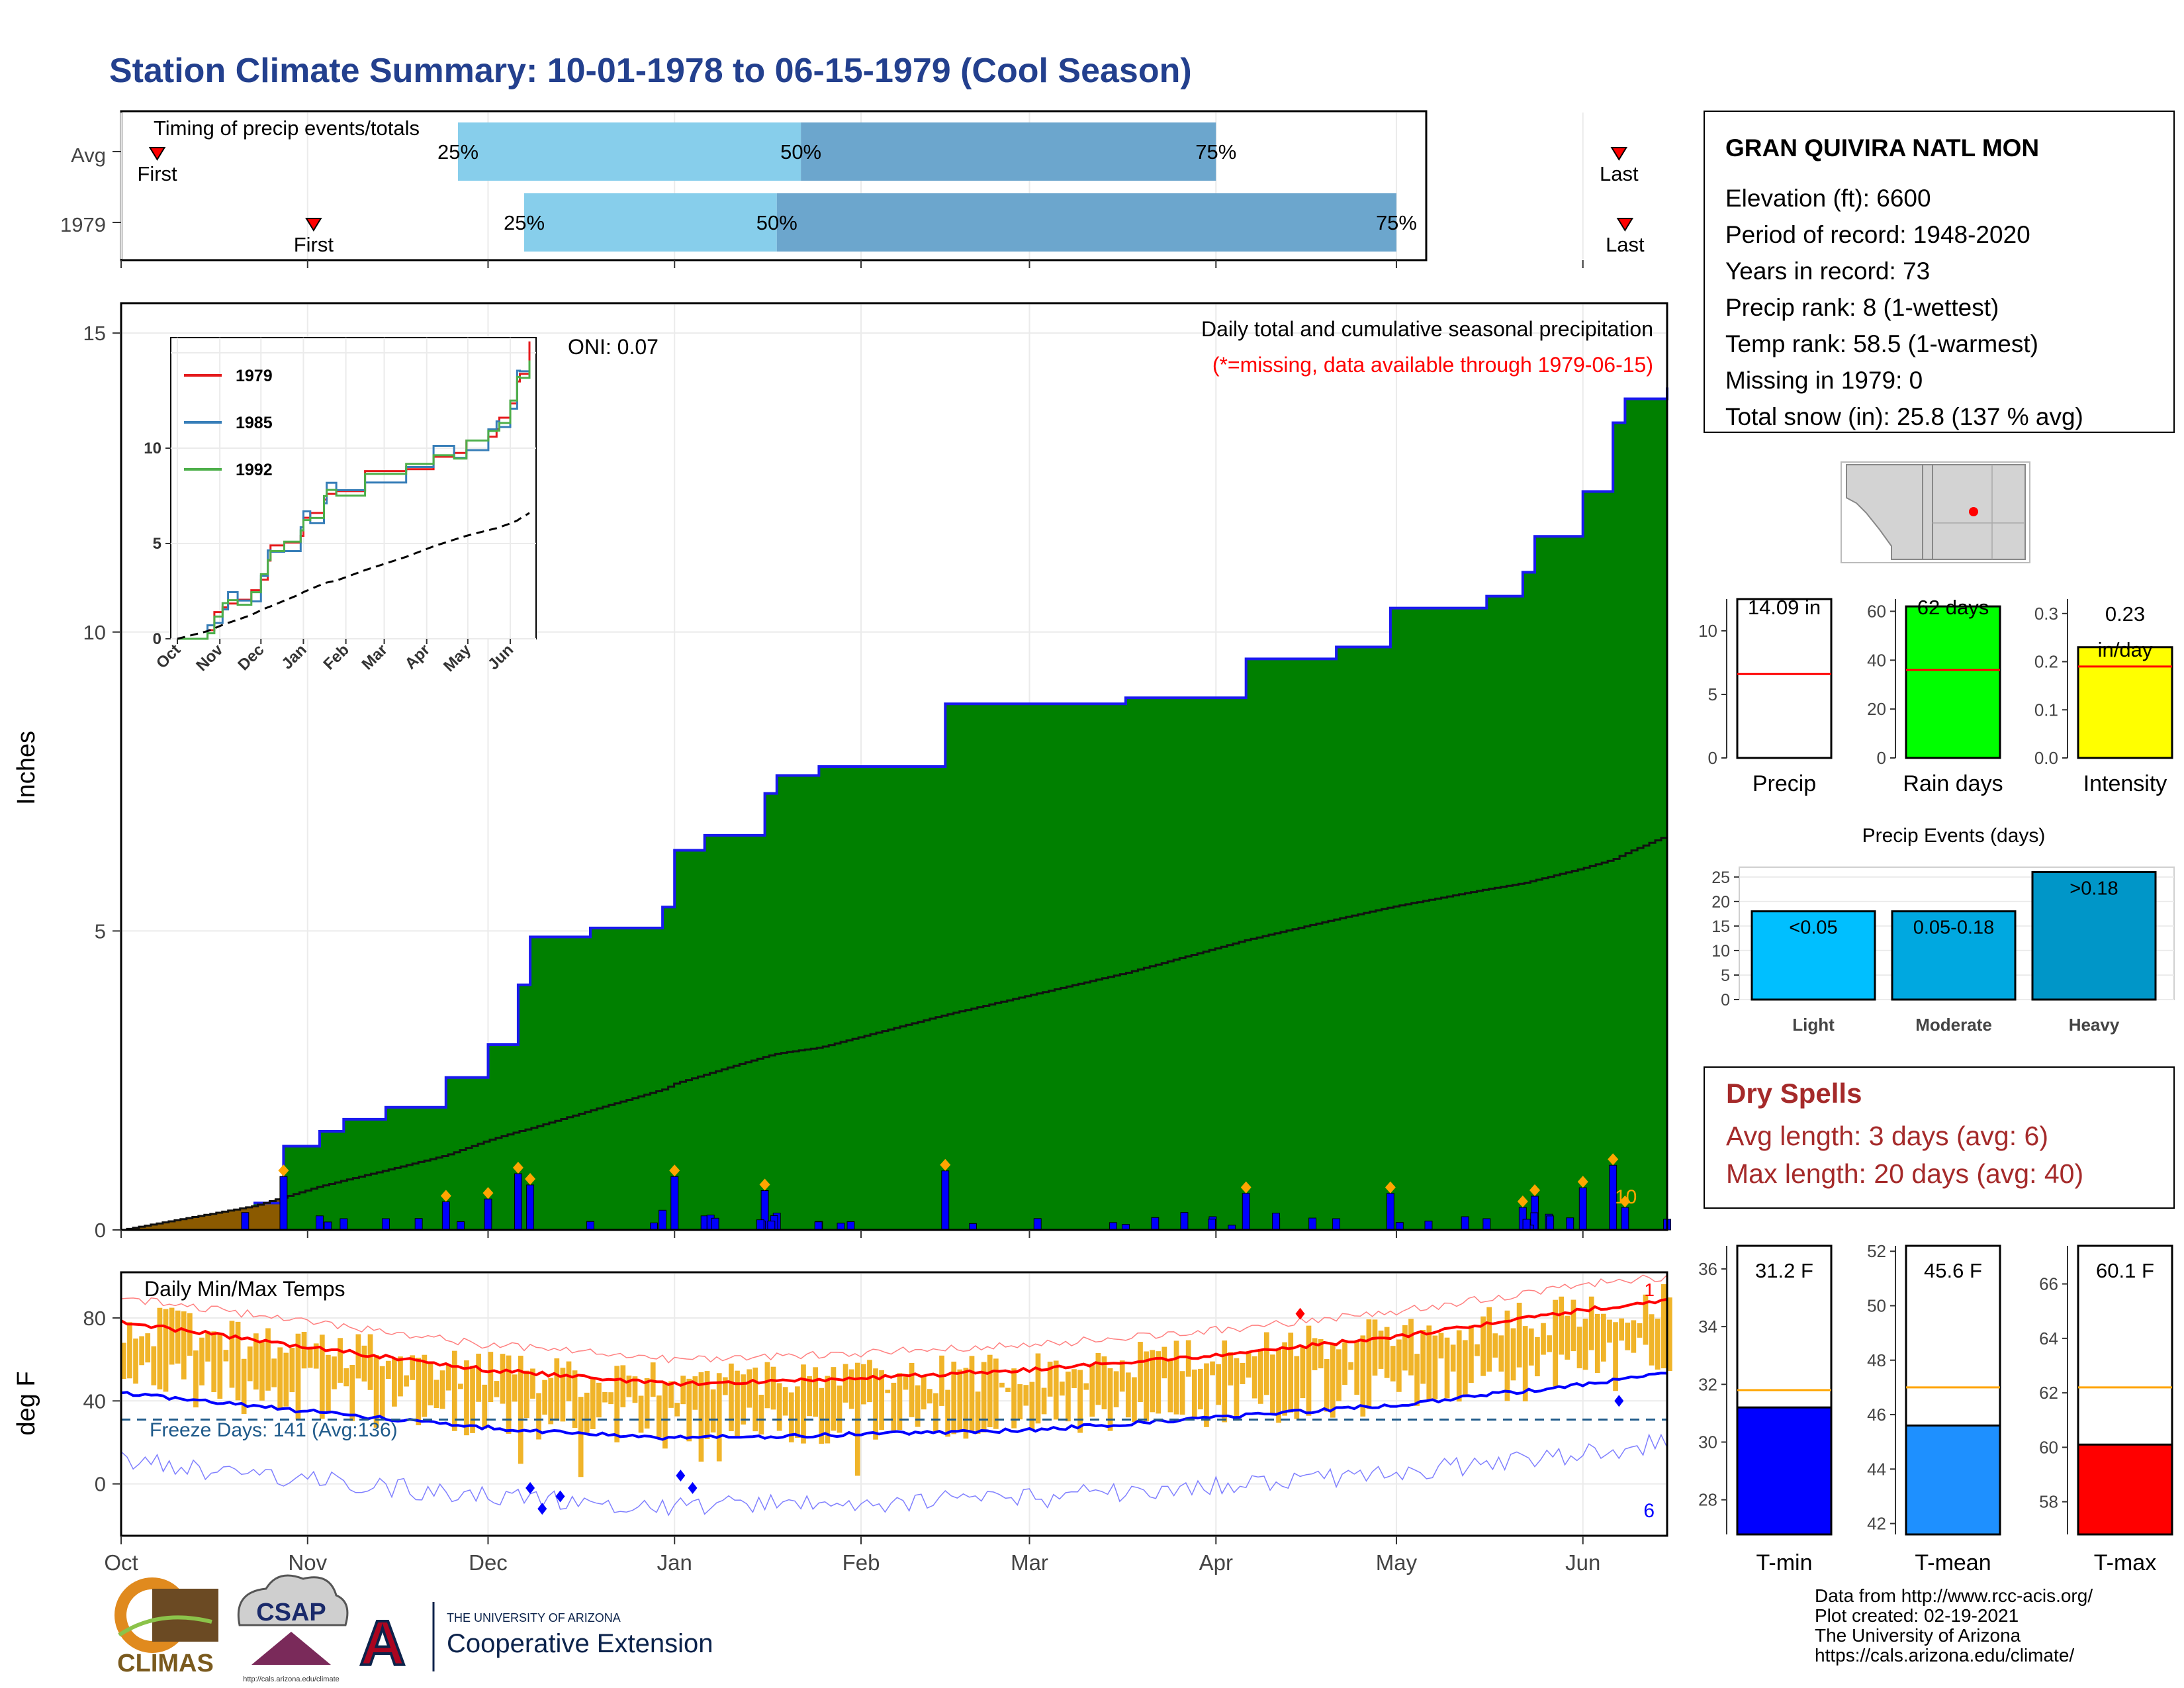  Describe the element at coordinates (2094, 888) in the screenshot. I see `events-bar-label: >0.18` at that location.